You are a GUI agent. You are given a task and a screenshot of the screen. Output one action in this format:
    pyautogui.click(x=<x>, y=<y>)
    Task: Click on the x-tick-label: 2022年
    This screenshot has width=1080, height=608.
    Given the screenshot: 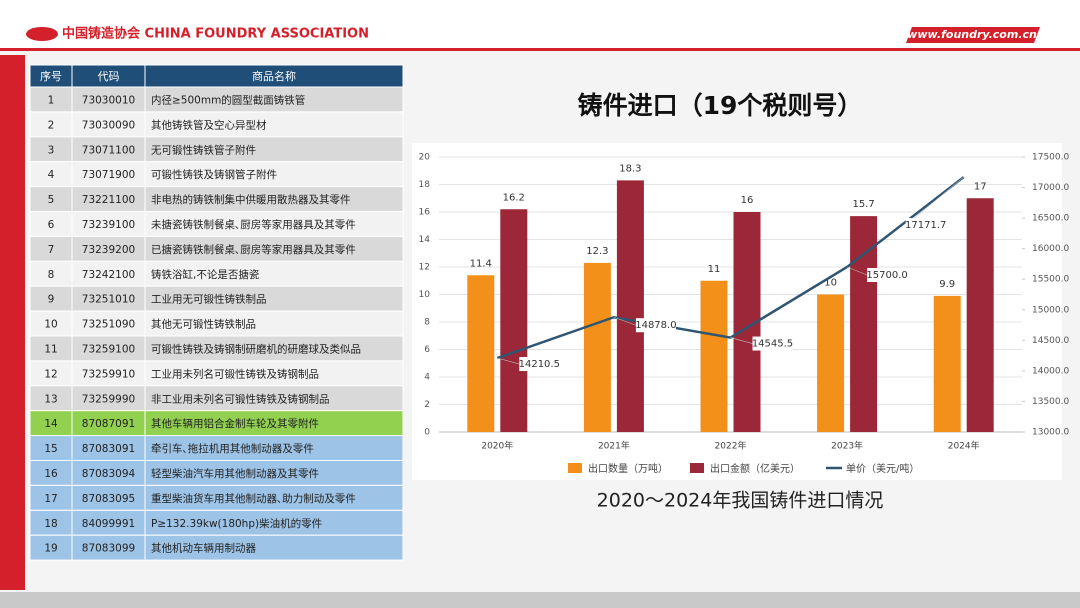 What is the action you would take?
    pyautogui.click(x=731, y=446)
    